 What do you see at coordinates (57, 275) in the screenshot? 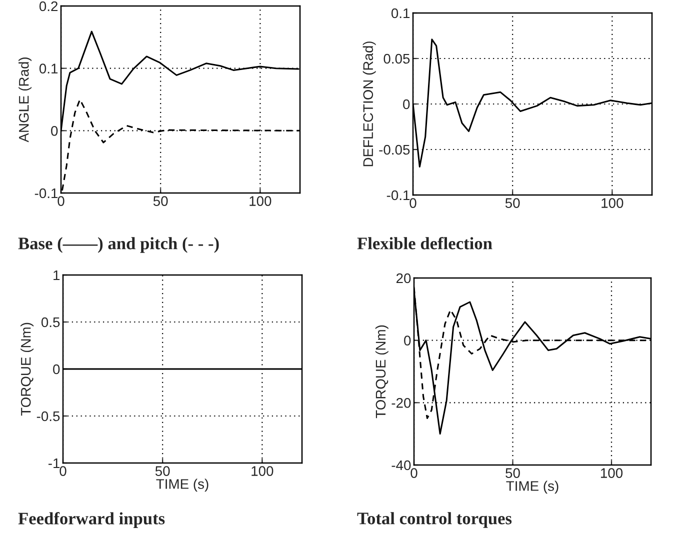
I see `y-tick-label: 1` at bounding box center [57, 275].